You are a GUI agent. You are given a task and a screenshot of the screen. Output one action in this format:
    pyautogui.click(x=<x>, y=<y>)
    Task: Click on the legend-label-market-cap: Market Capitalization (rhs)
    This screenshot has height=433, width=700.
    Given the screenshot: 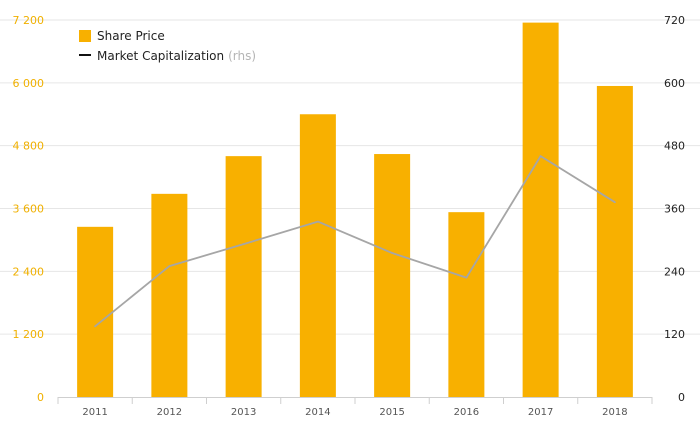 What is the action you would take?
    pyautogui.click(x=176, y=56)
    